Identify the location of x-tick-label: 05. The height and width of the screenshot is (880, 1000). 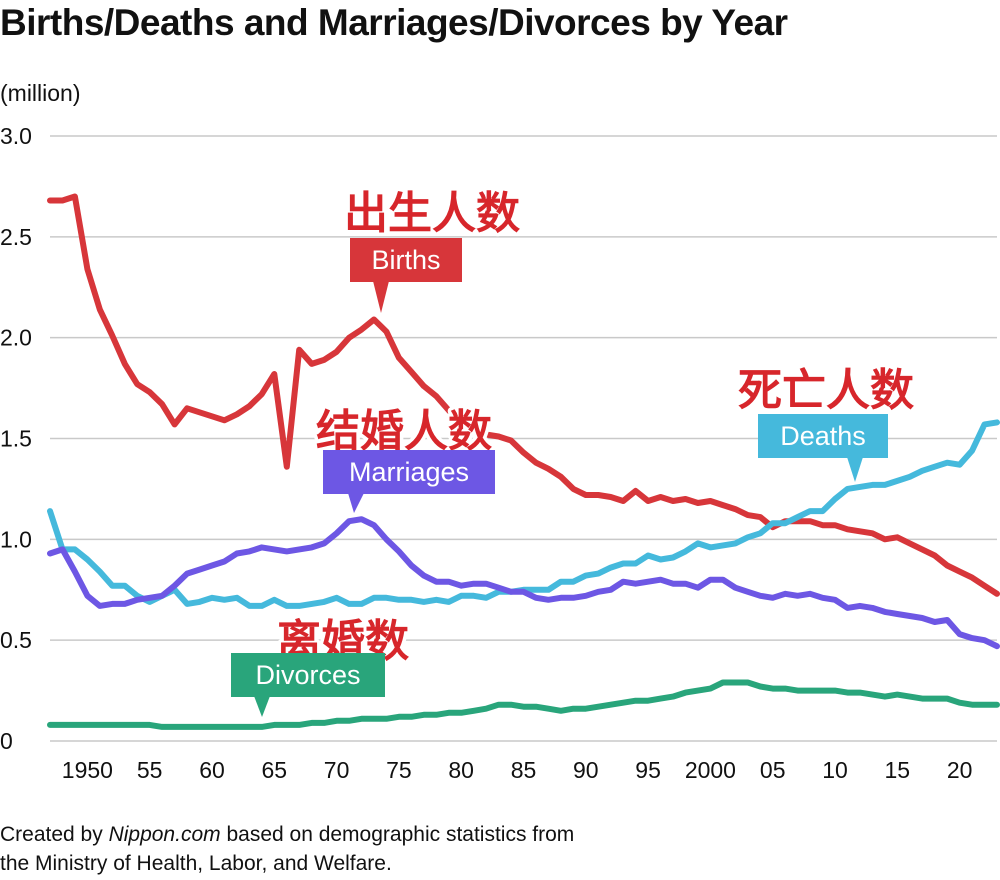
(773, 770).